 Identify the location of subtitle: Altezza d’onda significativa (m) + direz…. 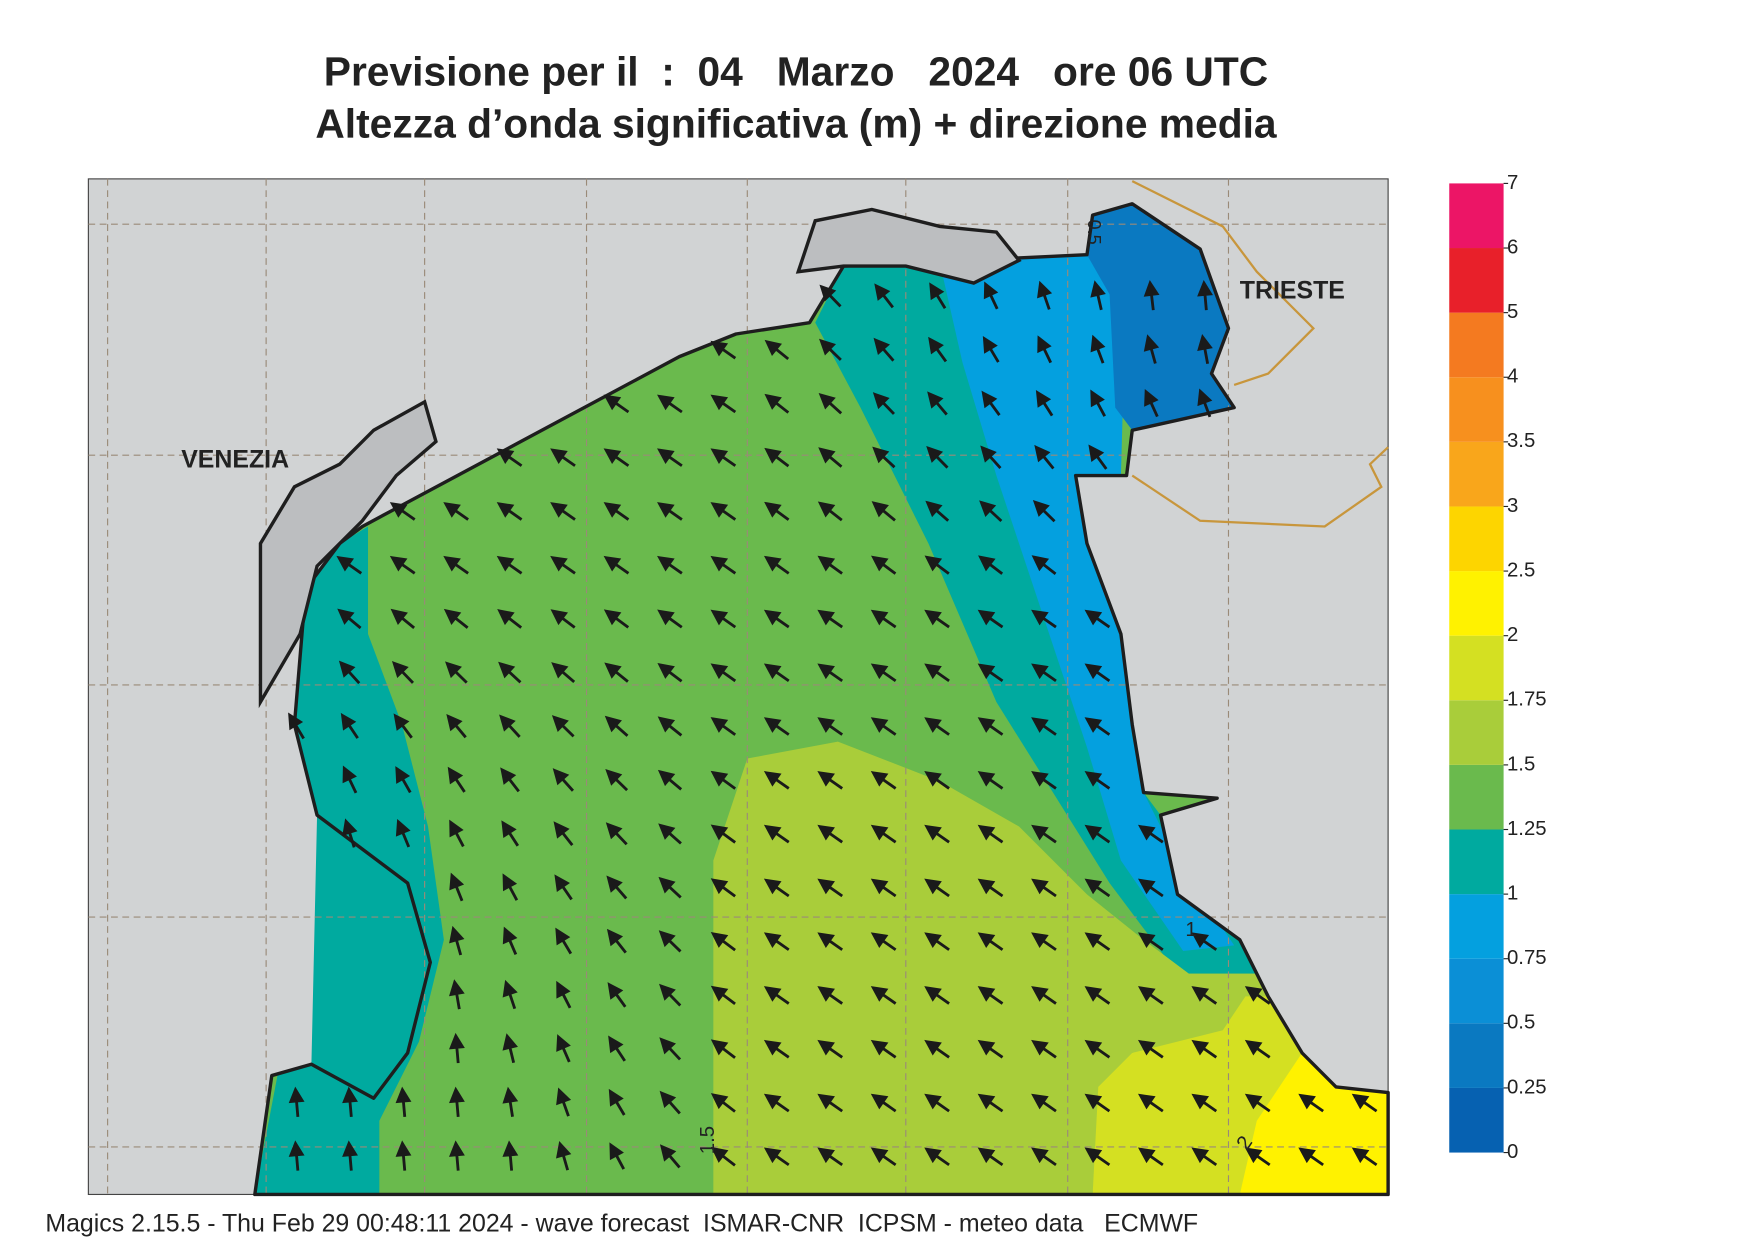
(796, 124).